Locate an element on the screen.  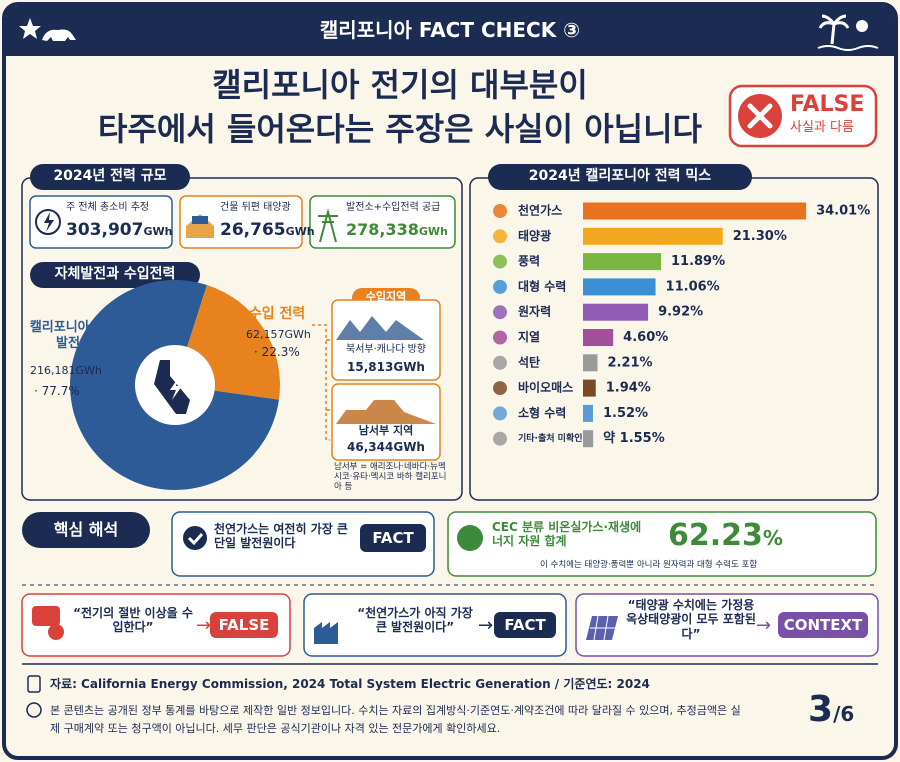
mountain-icon is located at coordinates (380, 328).